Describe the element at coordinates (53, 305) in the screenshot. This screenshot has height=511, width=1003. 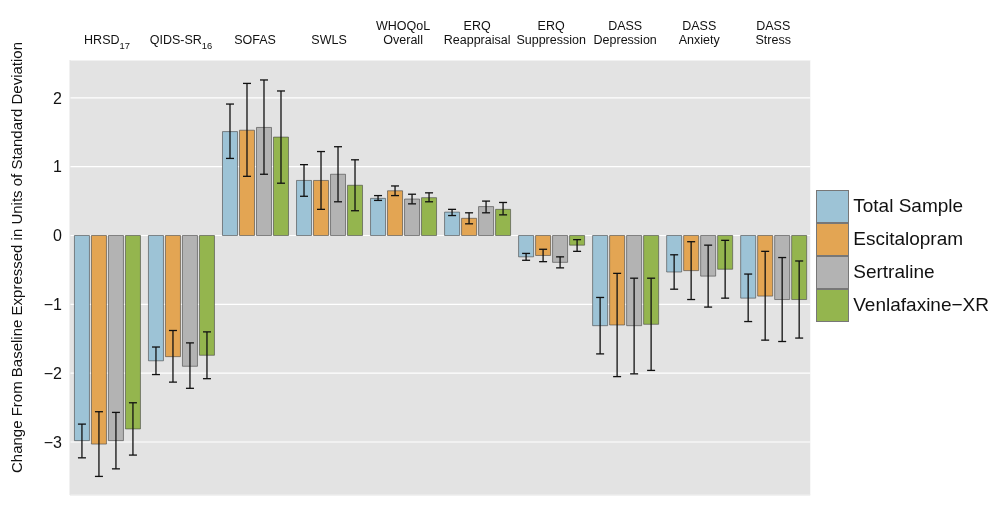
I see `y-tick-label: −1` at that location.